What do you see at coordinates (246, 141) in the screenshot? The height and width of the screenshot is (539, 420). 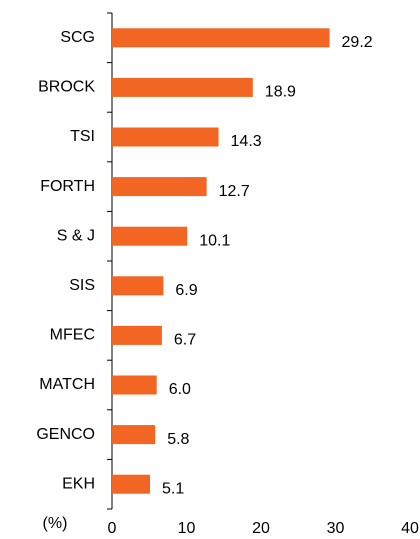 I see `value-label: 14.3` at bounding box center [246, 141].